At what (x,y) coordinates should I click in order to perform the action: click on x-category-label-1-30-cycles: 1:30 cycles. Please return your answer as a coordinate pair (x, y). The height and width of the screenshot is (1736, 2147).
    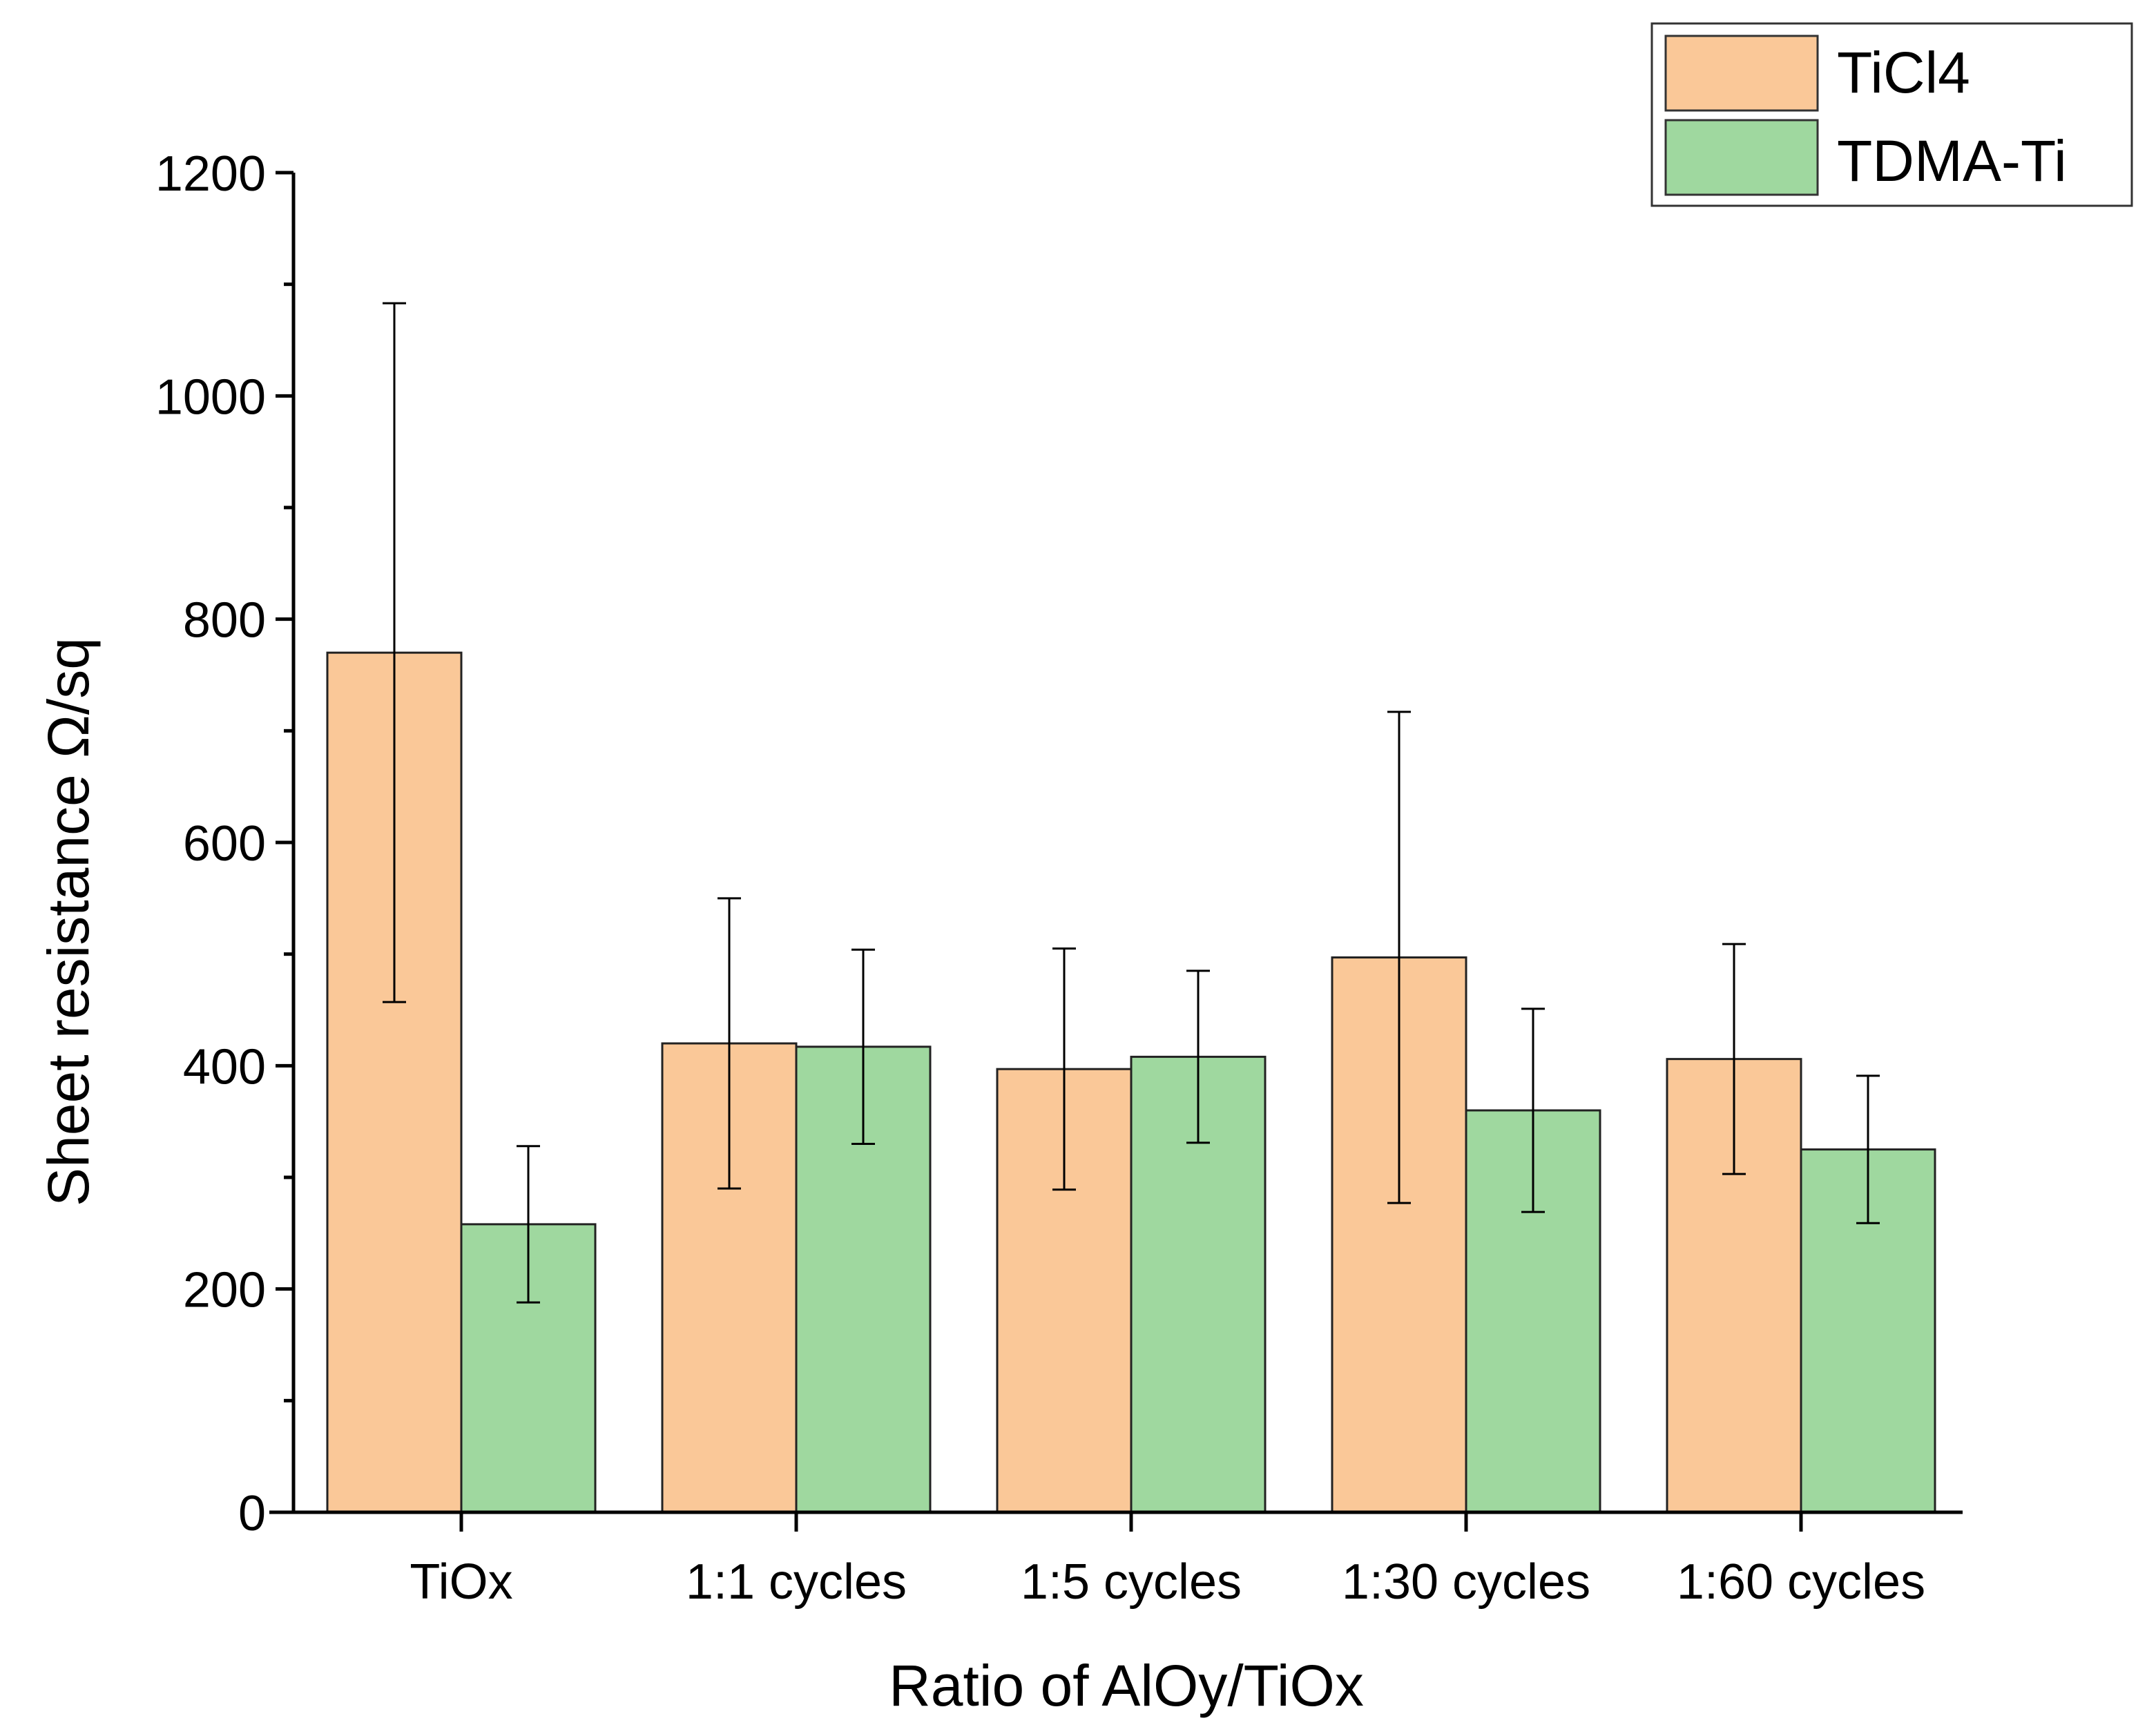
    Looking at the image, I should click on (1466, 1582).